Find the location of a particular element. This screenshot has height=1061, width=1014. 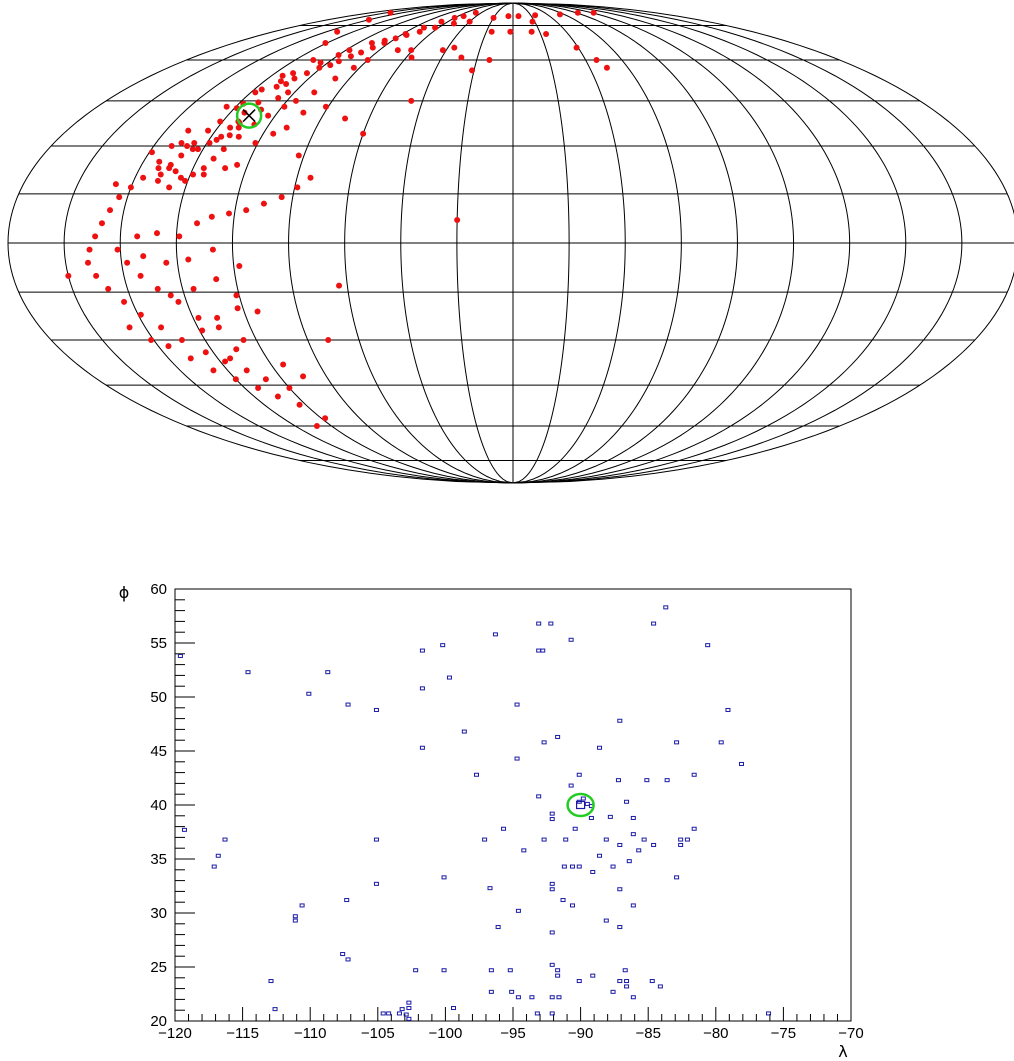

y-axis-label: ϕ is located at coordinates (124, 592).